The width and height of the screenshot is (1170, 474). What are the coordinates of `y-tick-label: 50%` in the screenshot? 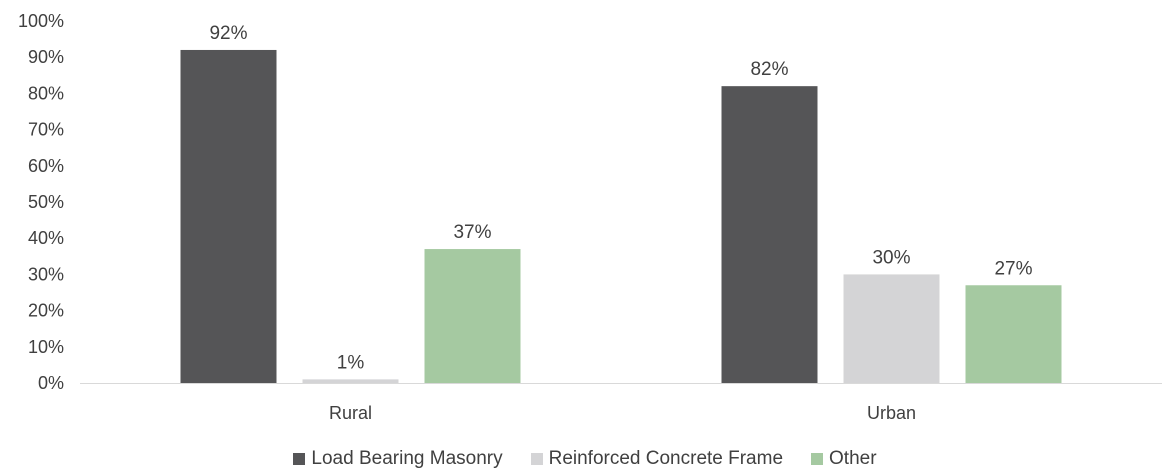 It's located at (46, 202).